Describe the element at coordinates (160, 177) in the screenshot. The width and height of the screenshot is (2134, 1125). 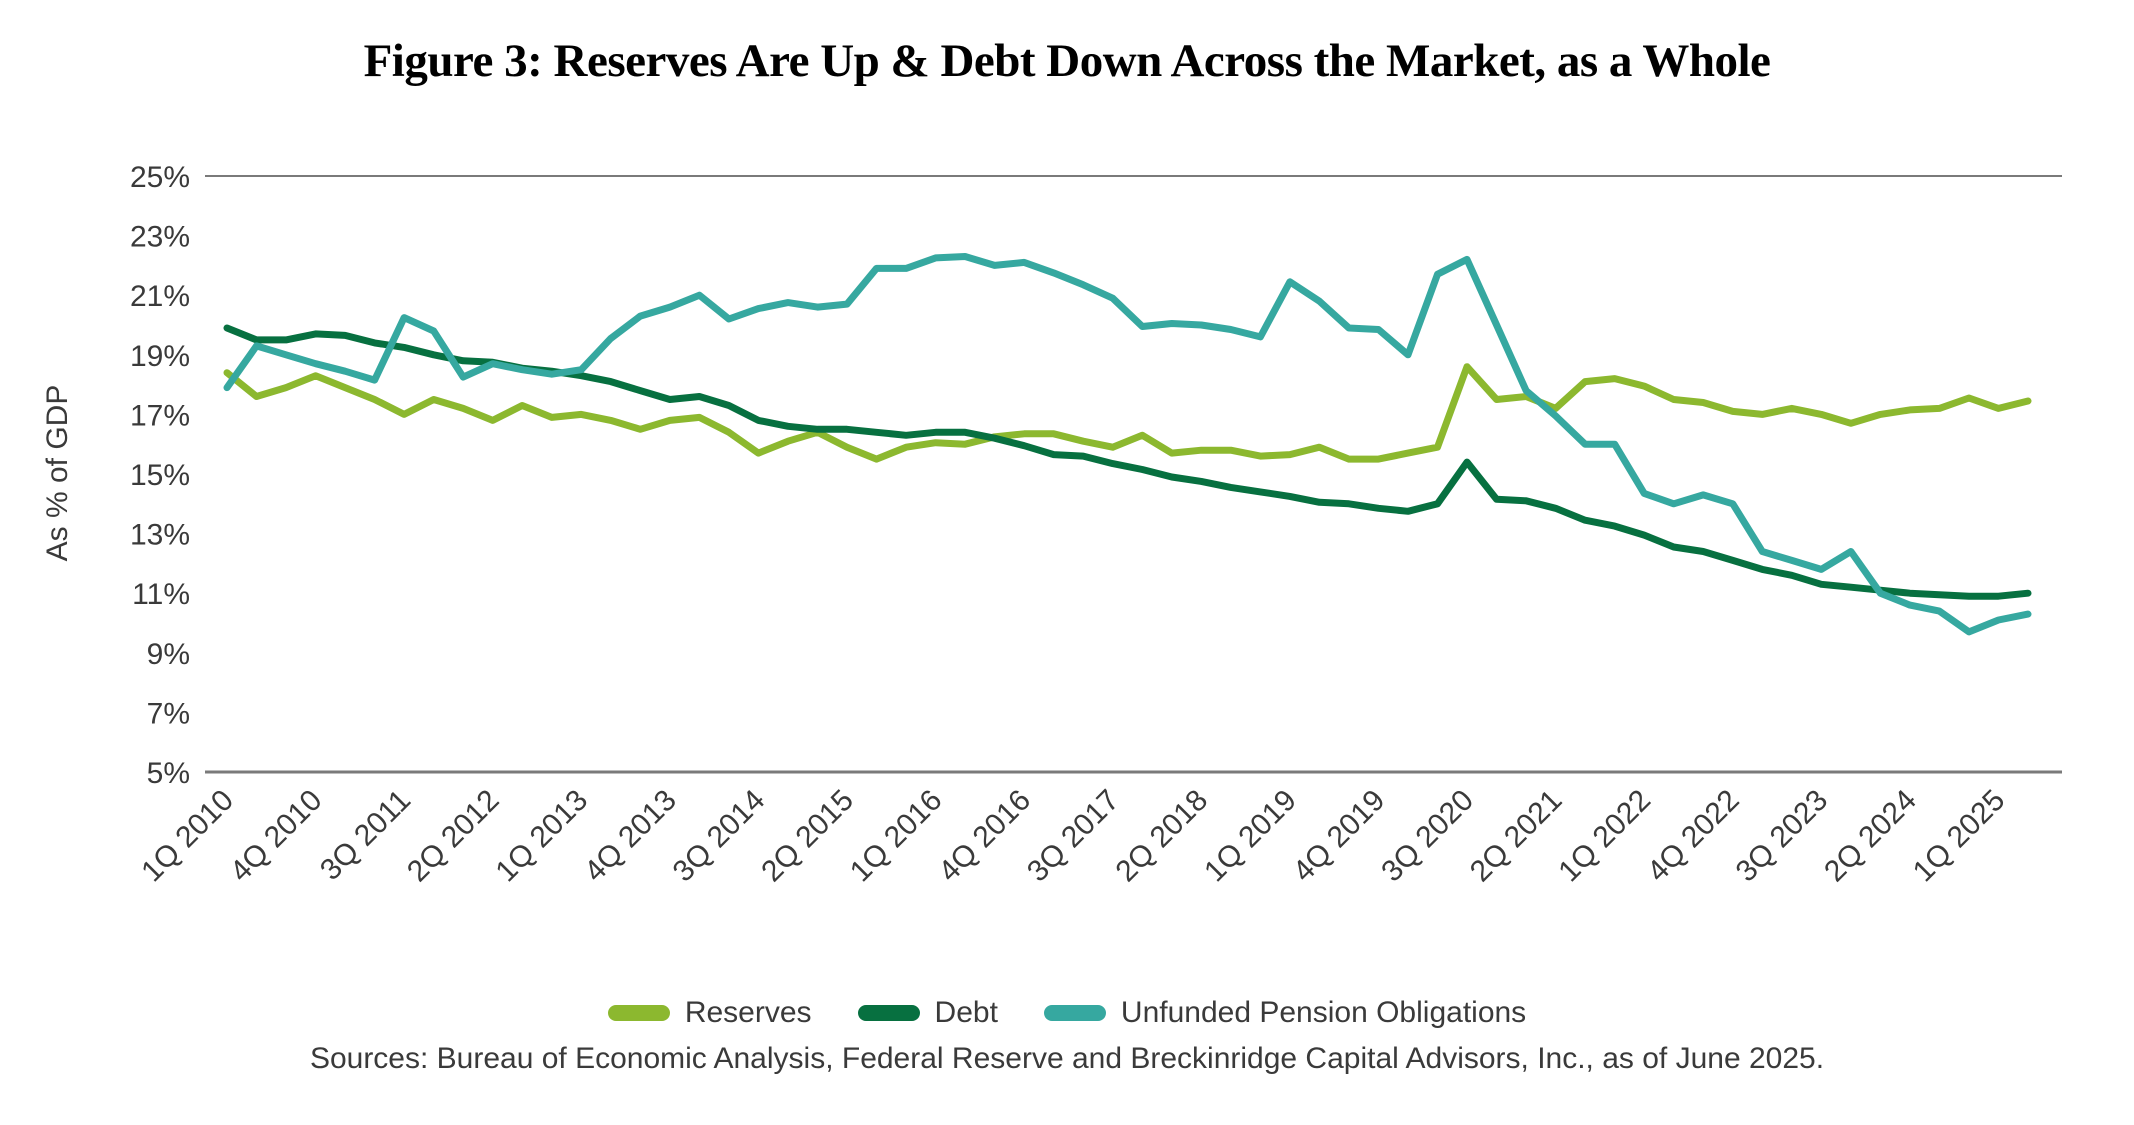
I see `y-tick-label: 25%` at that location.